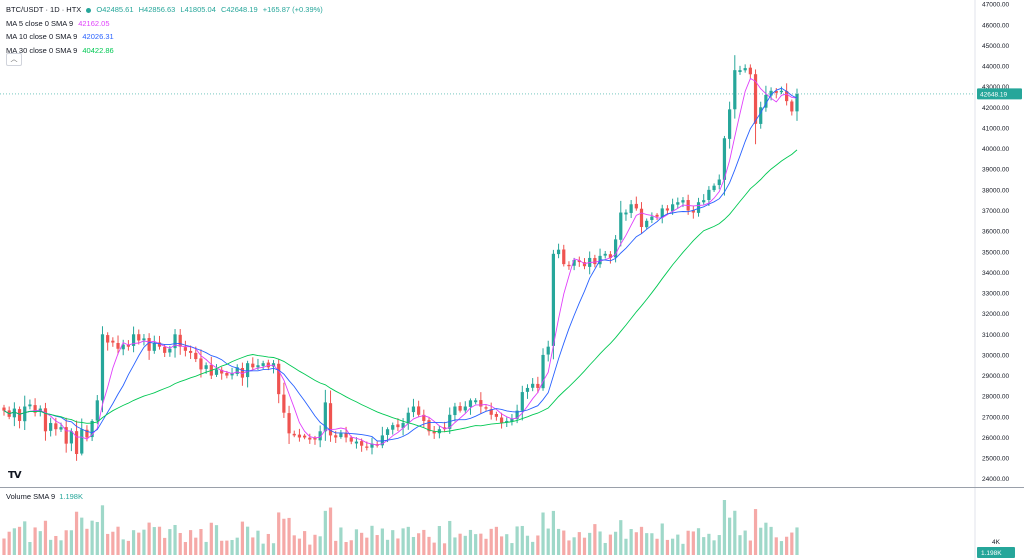 The width and height of the screenshot is (1024, 560). Describe the element at coordinates (995, 355) in the screenshot. I see `price-tick-label: 30000.00` at that location.